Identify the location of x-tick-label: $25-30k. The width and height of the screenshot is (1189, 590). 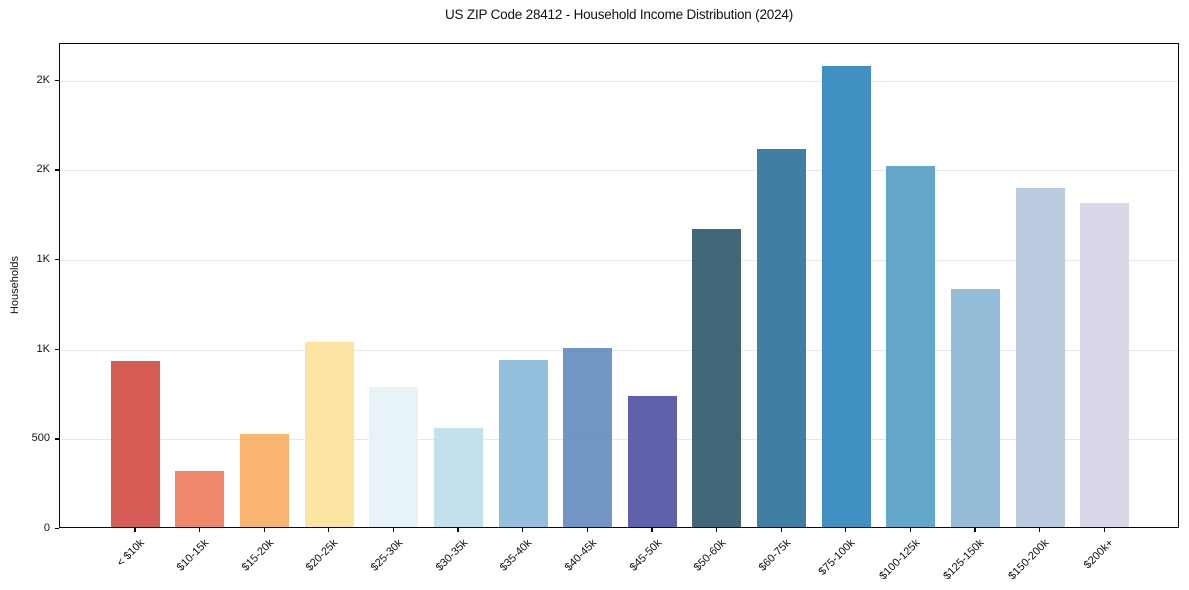
(387, 555).